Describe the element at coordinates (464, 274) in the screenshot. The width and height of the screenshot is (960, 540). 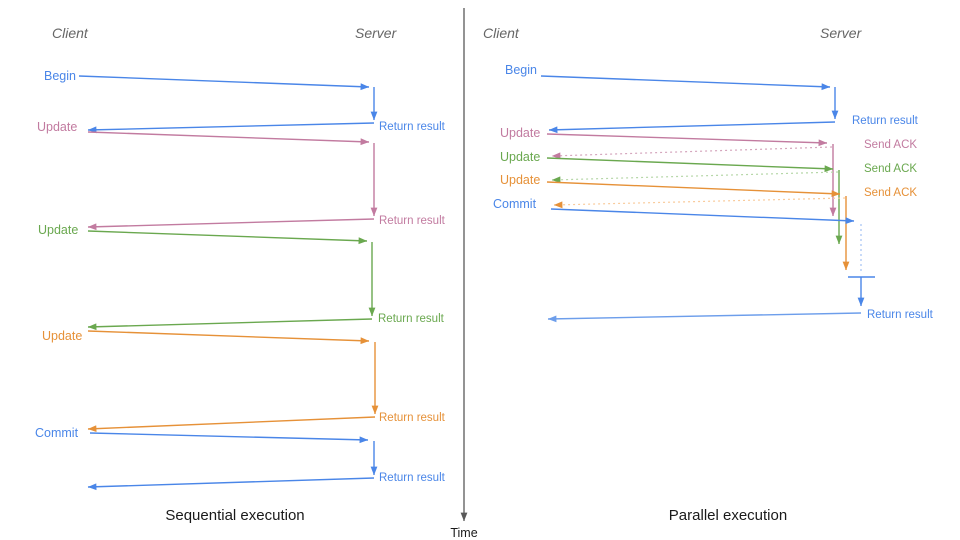
I see `time-axis: Time` at that location.